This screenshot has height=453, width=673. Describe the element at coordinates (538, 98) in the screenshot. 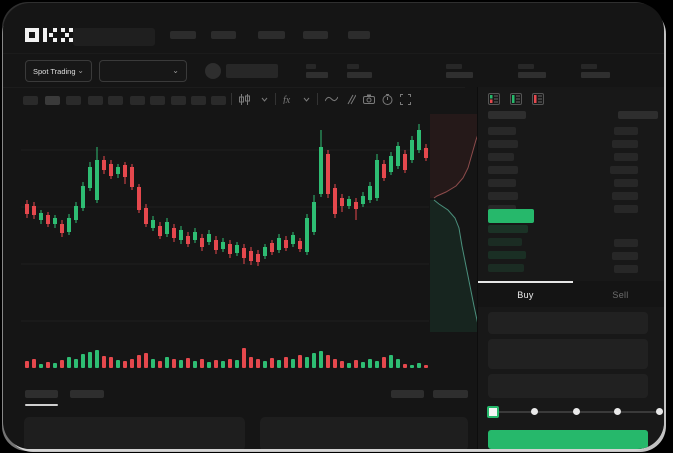

I see `orderbook-asks-icon` at that location.